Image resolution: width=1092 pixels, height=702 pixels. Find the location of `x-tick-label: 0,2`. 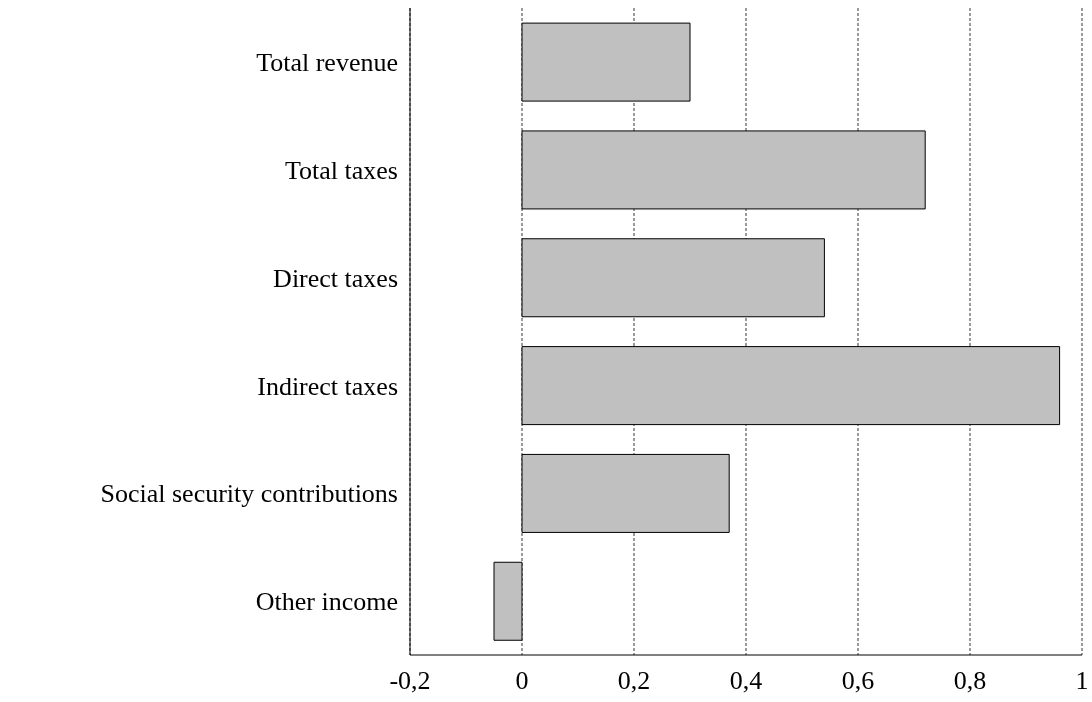

x-tick-label: 0,2 is located at coordinates (634, 681).